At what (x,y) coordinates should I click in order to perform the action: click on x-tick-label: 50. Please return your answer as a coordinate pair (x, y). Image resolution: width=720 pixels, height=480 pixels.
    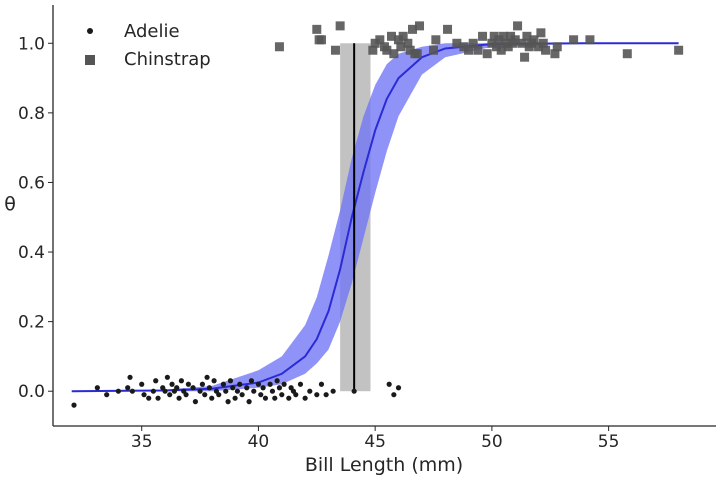
    Looking at the image, I should click on (492, 442).